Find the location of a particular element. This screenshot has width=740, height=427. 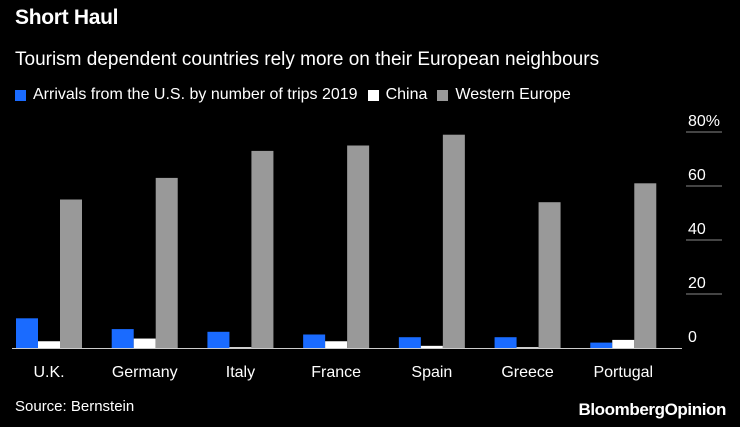

legend-item-china: China is located at coordinates (397, 95).